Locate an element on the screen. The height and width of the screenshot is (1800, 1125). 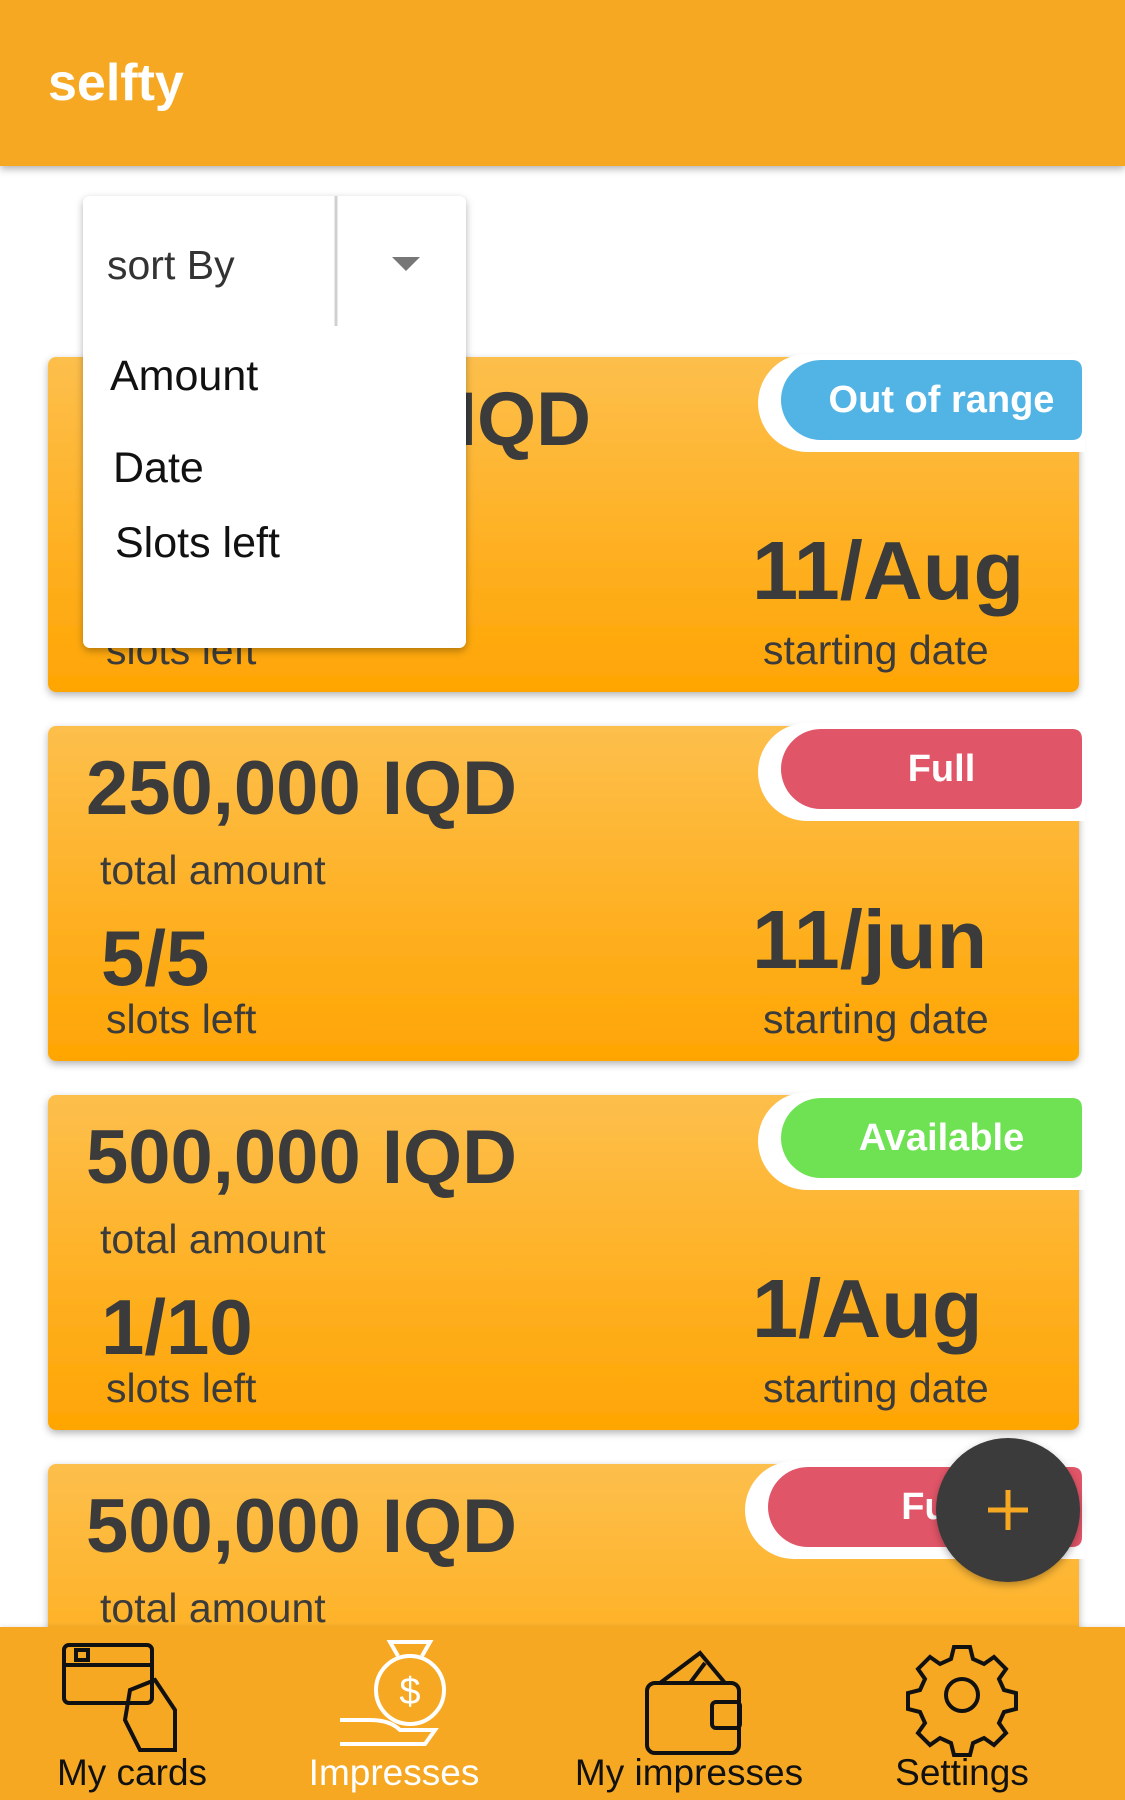
status-label: Available is located at coordinates (941, 1138).